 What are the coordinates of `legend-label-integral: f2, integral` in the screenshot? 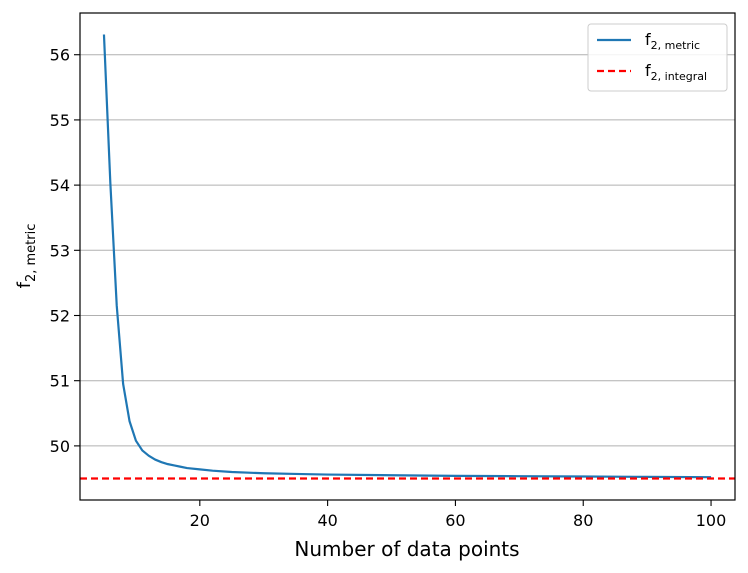 It's located at (676, 72).